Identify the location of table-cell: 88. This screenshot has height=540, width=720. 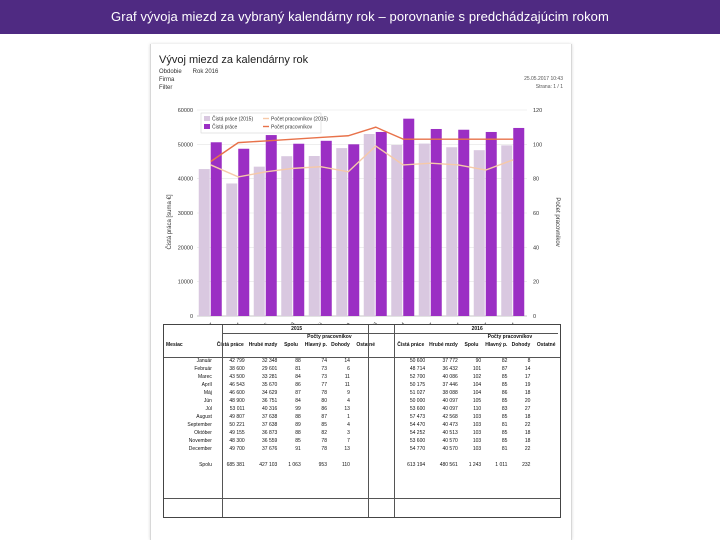
(298, 417).